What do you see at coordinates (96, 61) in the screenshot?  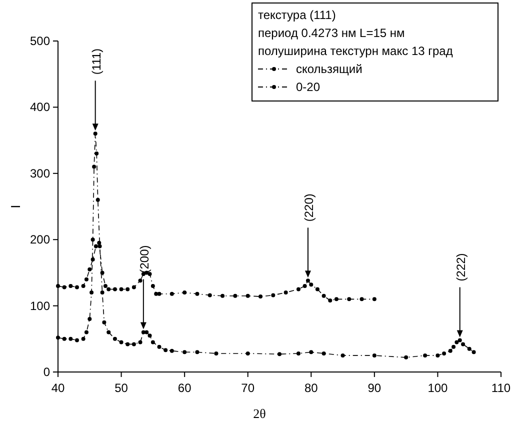 I see `annotation: (111)` at bounding box center [96, 61].